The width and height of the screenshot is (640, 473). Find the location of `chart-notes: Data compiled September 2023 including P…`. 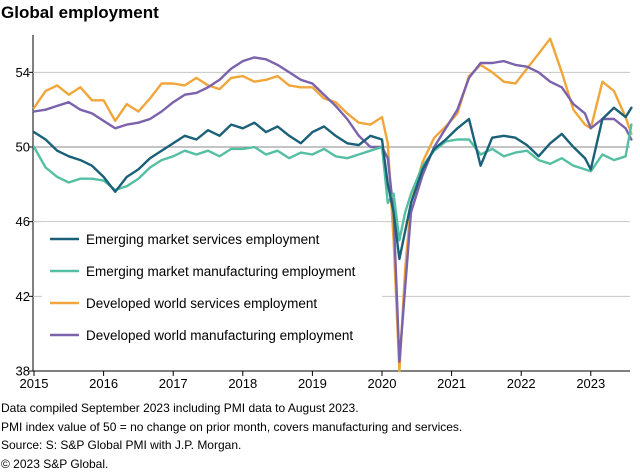

chart-notes: Data compiled September 2023 including P… is located at coordinates (231, 436).